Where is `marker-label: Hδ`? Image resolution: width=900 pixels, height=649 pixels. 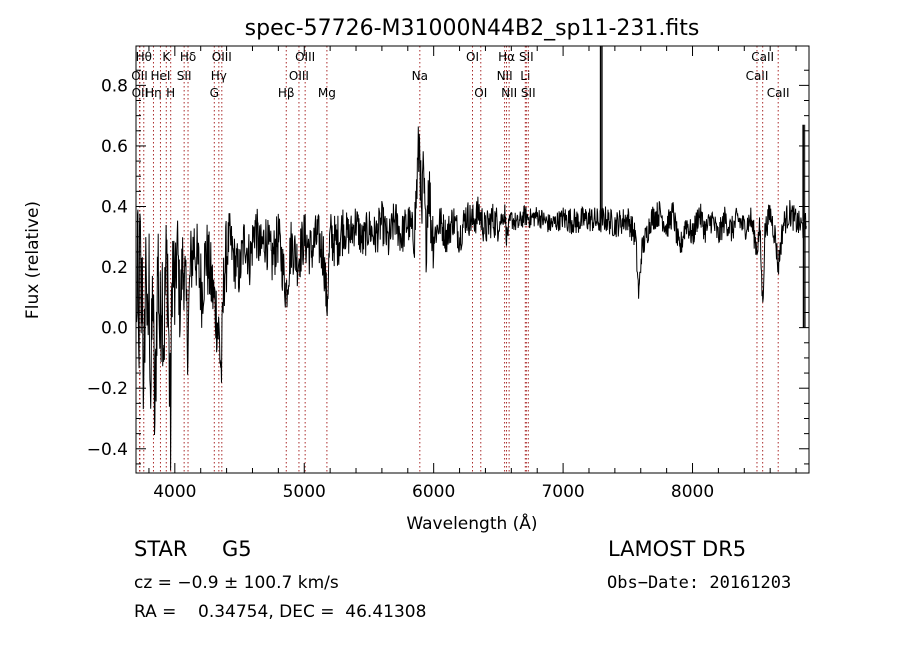 marker-label: Hδ is located at coordinates (188, 57).